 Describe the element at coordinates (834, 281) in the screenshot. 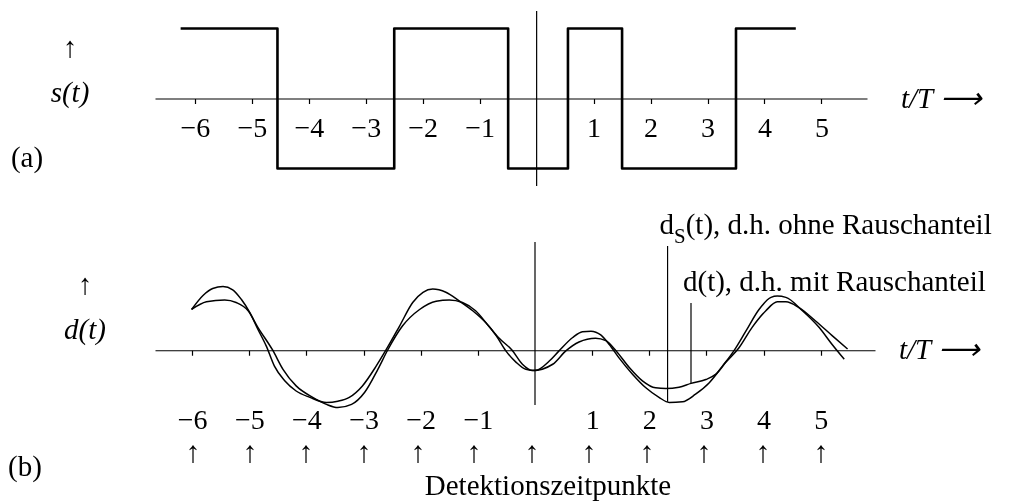

I see `annotation: d(t), d.h. mit Rauschanteil` at that location.